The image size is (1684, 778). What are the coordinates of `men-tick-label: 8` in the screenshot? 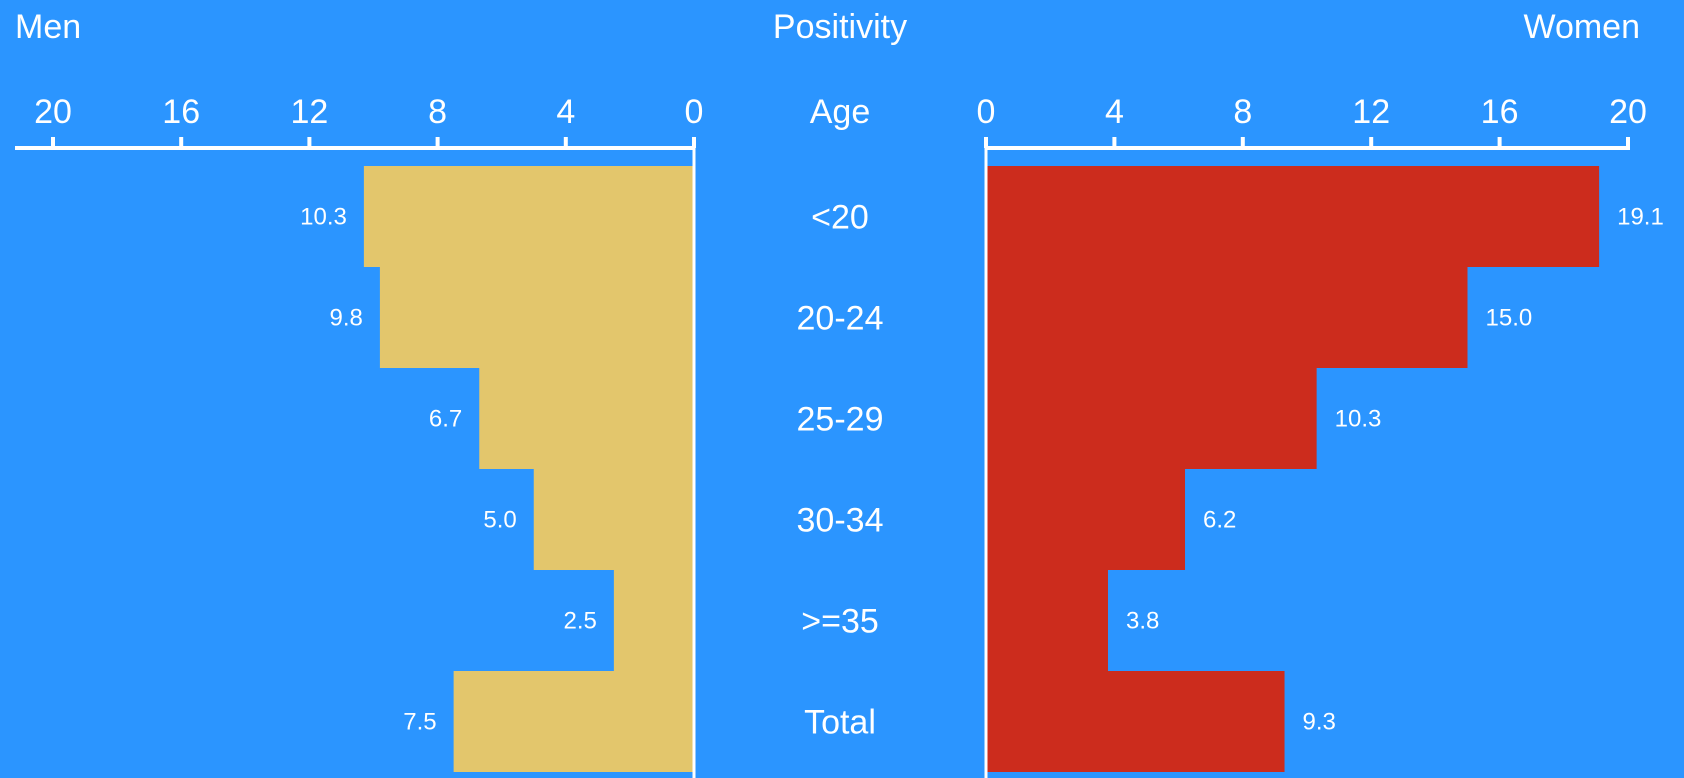 It's located at (437, 112).